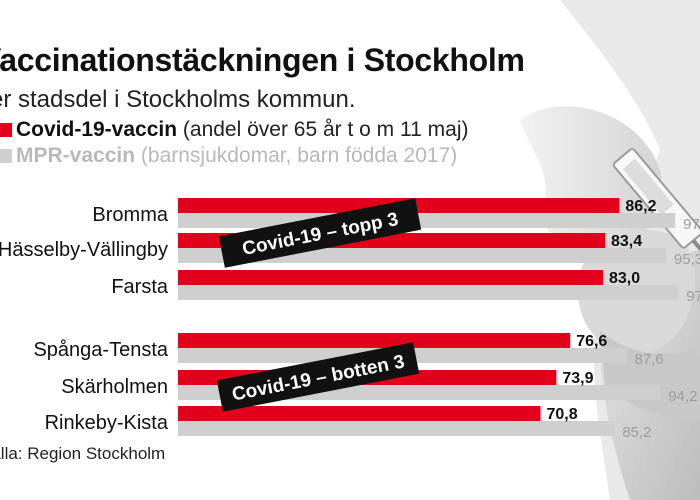 The width and height of the screenshot is (700, 500). I want to click on value-label-mpr: 97,1, so click(691, 224).